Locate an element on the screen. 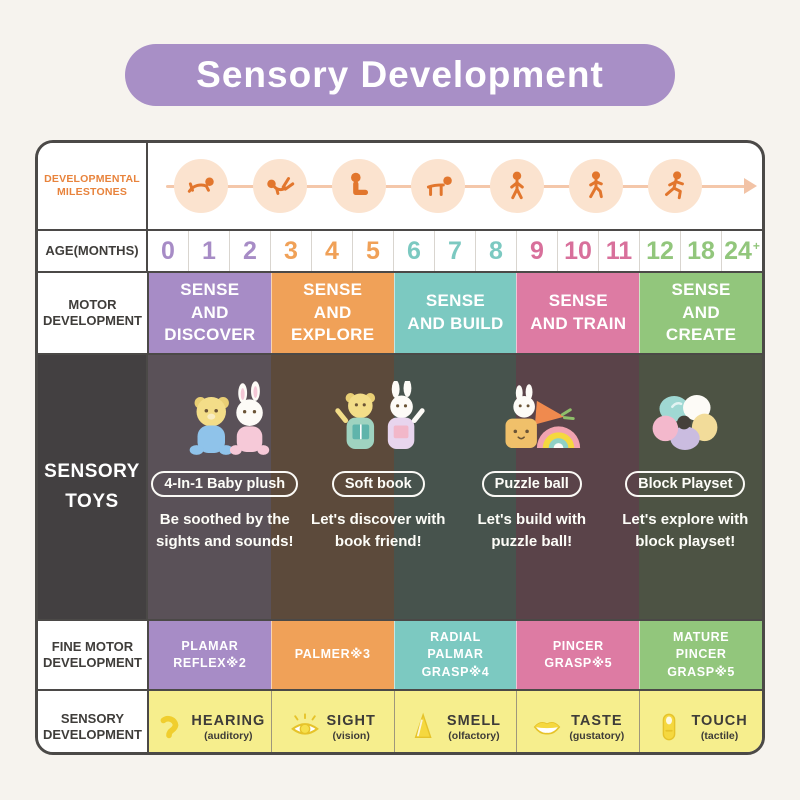  sense-label: TASTE is located at coordinates (597, 720).